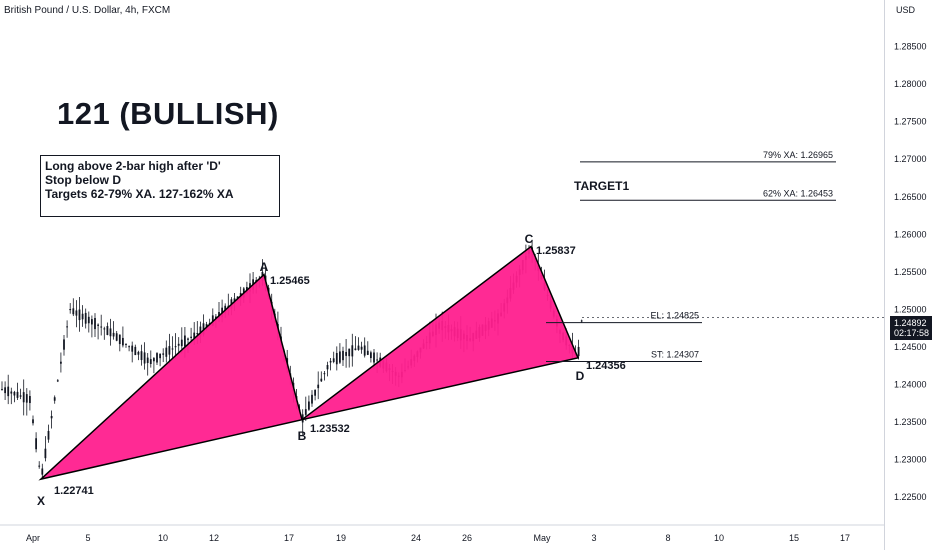 The height and width of the screenshot is (550, 932). What do you see at coordinates (910, 347) in the screenshot?
I see `price-tick-label: 1.24500` at bounding box center [910, 347].